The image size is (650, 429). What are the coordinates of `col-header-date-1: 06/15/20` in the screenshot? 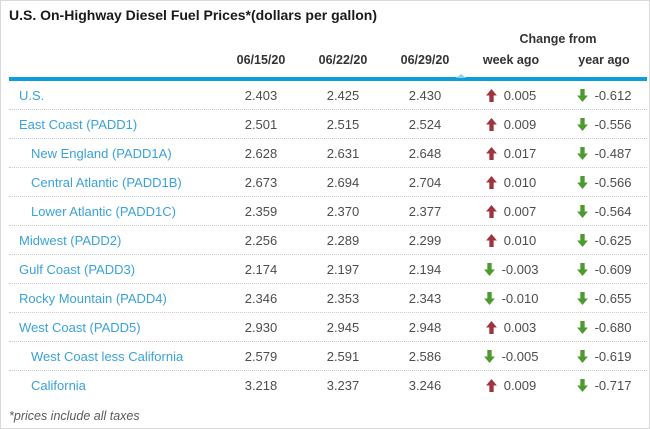 It's located at (261, 60).